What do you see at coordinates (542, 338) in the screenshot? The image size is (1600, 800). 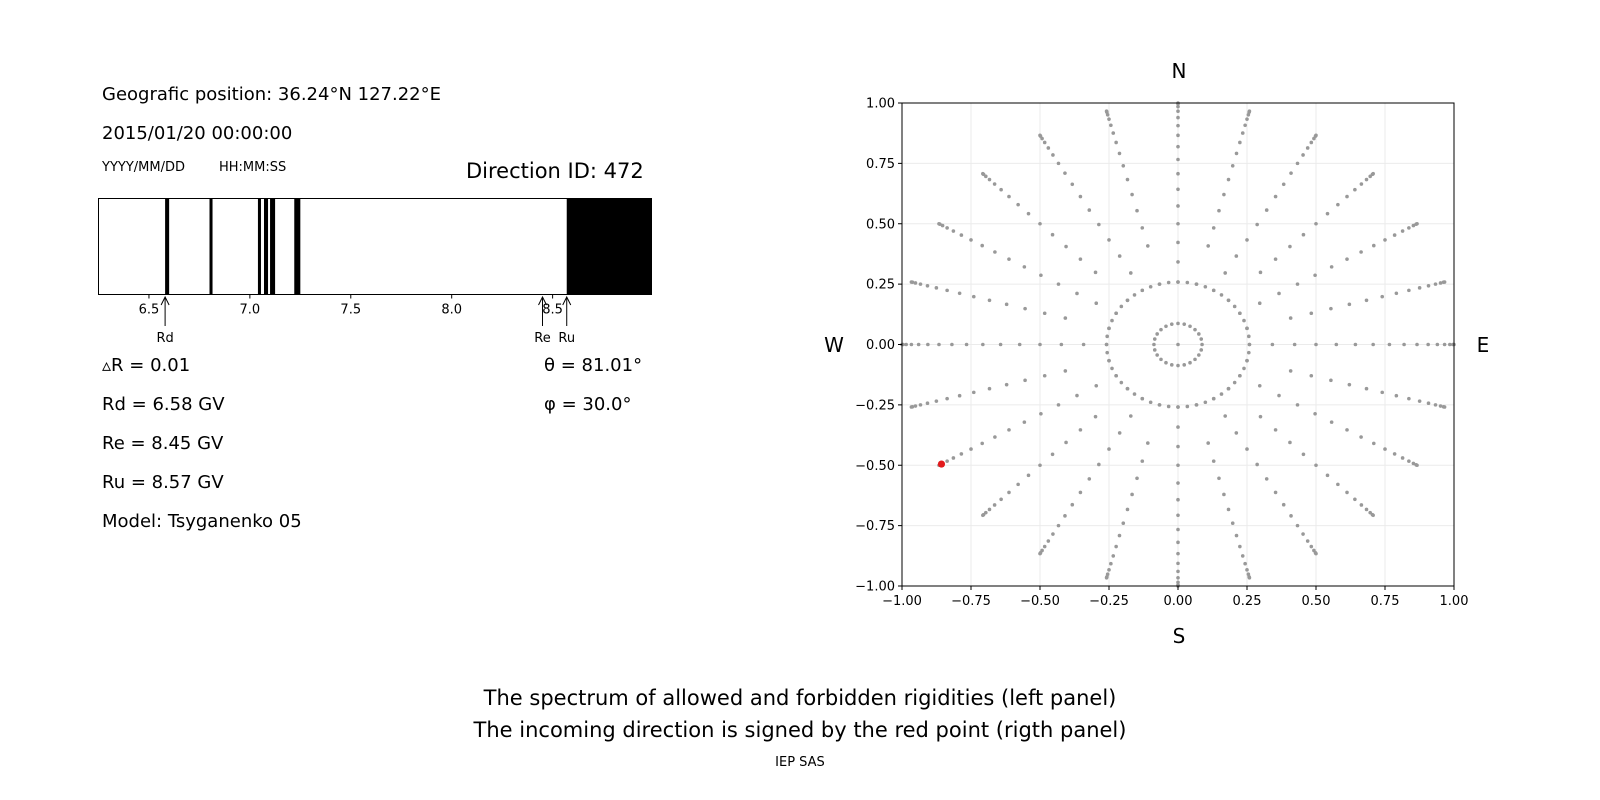 I see `marker-label-re: Re` at bounding box center [542, 338].